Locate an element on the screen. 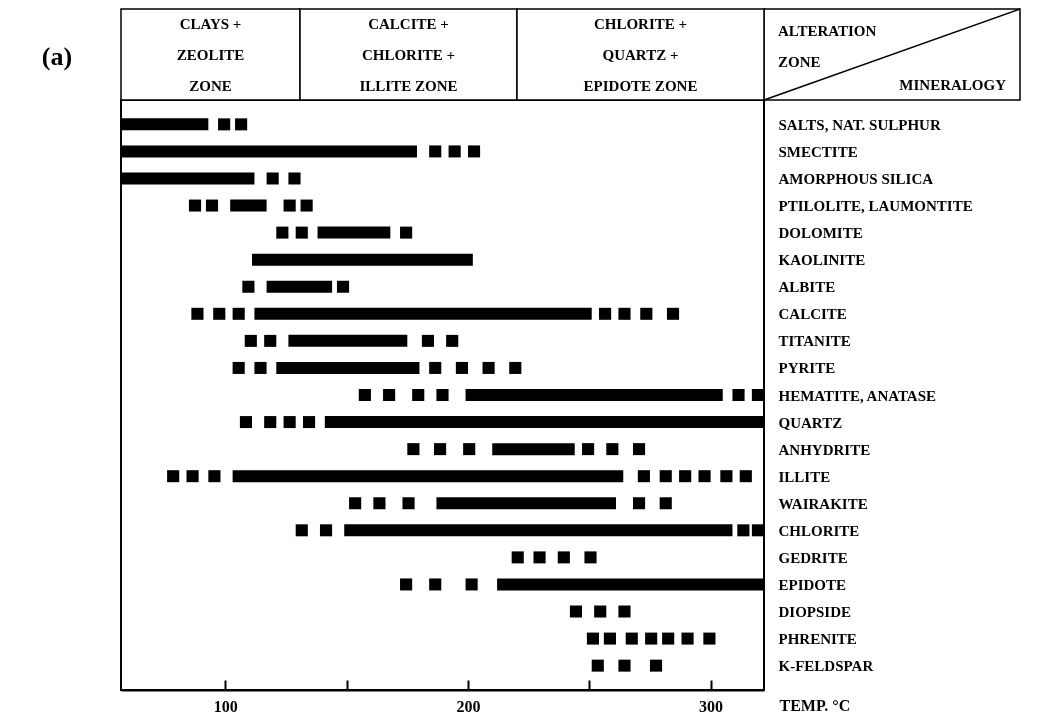 The width and height of the screenshot is (1038, 724). y-tick-label: PHRENITE is located at coordinates (817, 639).